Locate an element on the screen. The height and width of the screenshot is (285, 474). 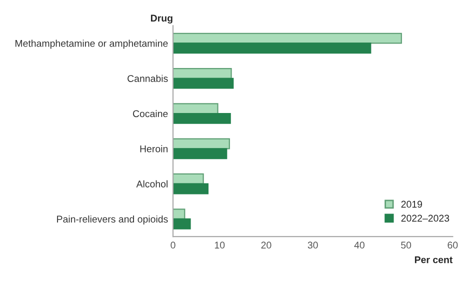
x-tick-label: 20 is located at coordinates (266, 245).